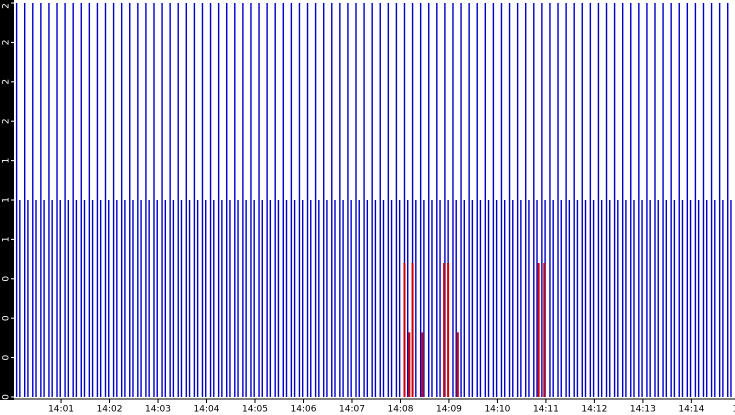  Describe the element at coordinates (497, 410) in the screenshot. I see `x-tick-label: 14:10` at that location.